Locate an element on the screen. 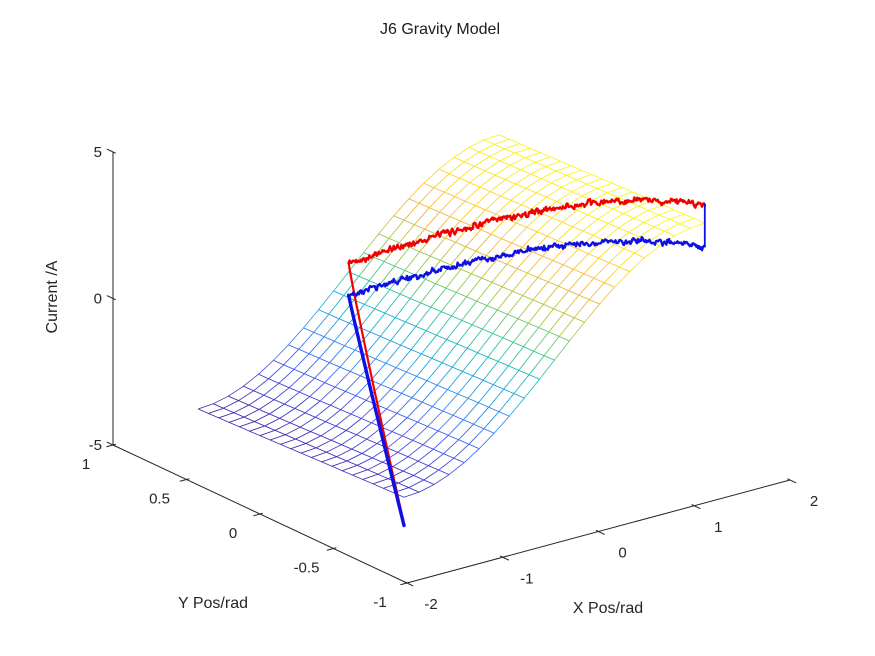 This screenshot has width=875, height=656. z-axis-label: Current /A is located at coordinates (52, 296).